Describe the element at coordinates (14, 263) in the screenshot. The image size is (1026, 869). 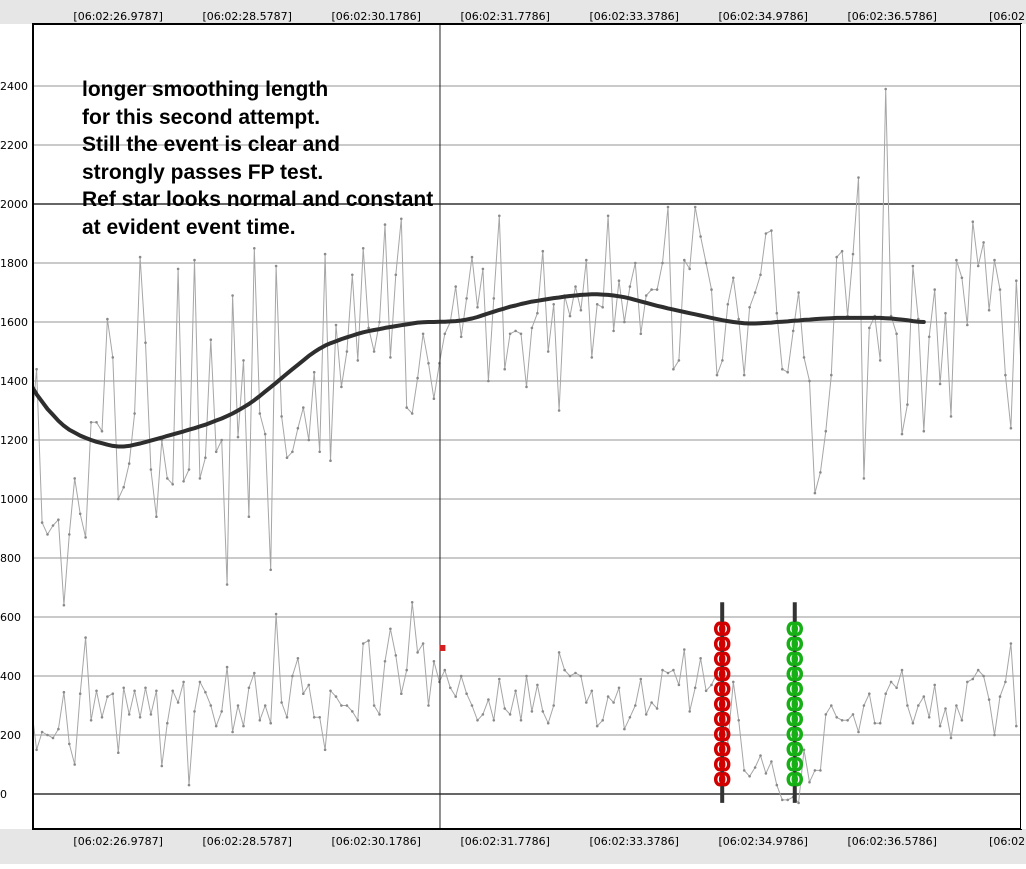
I see `y-tick-label: 1800` at that location.